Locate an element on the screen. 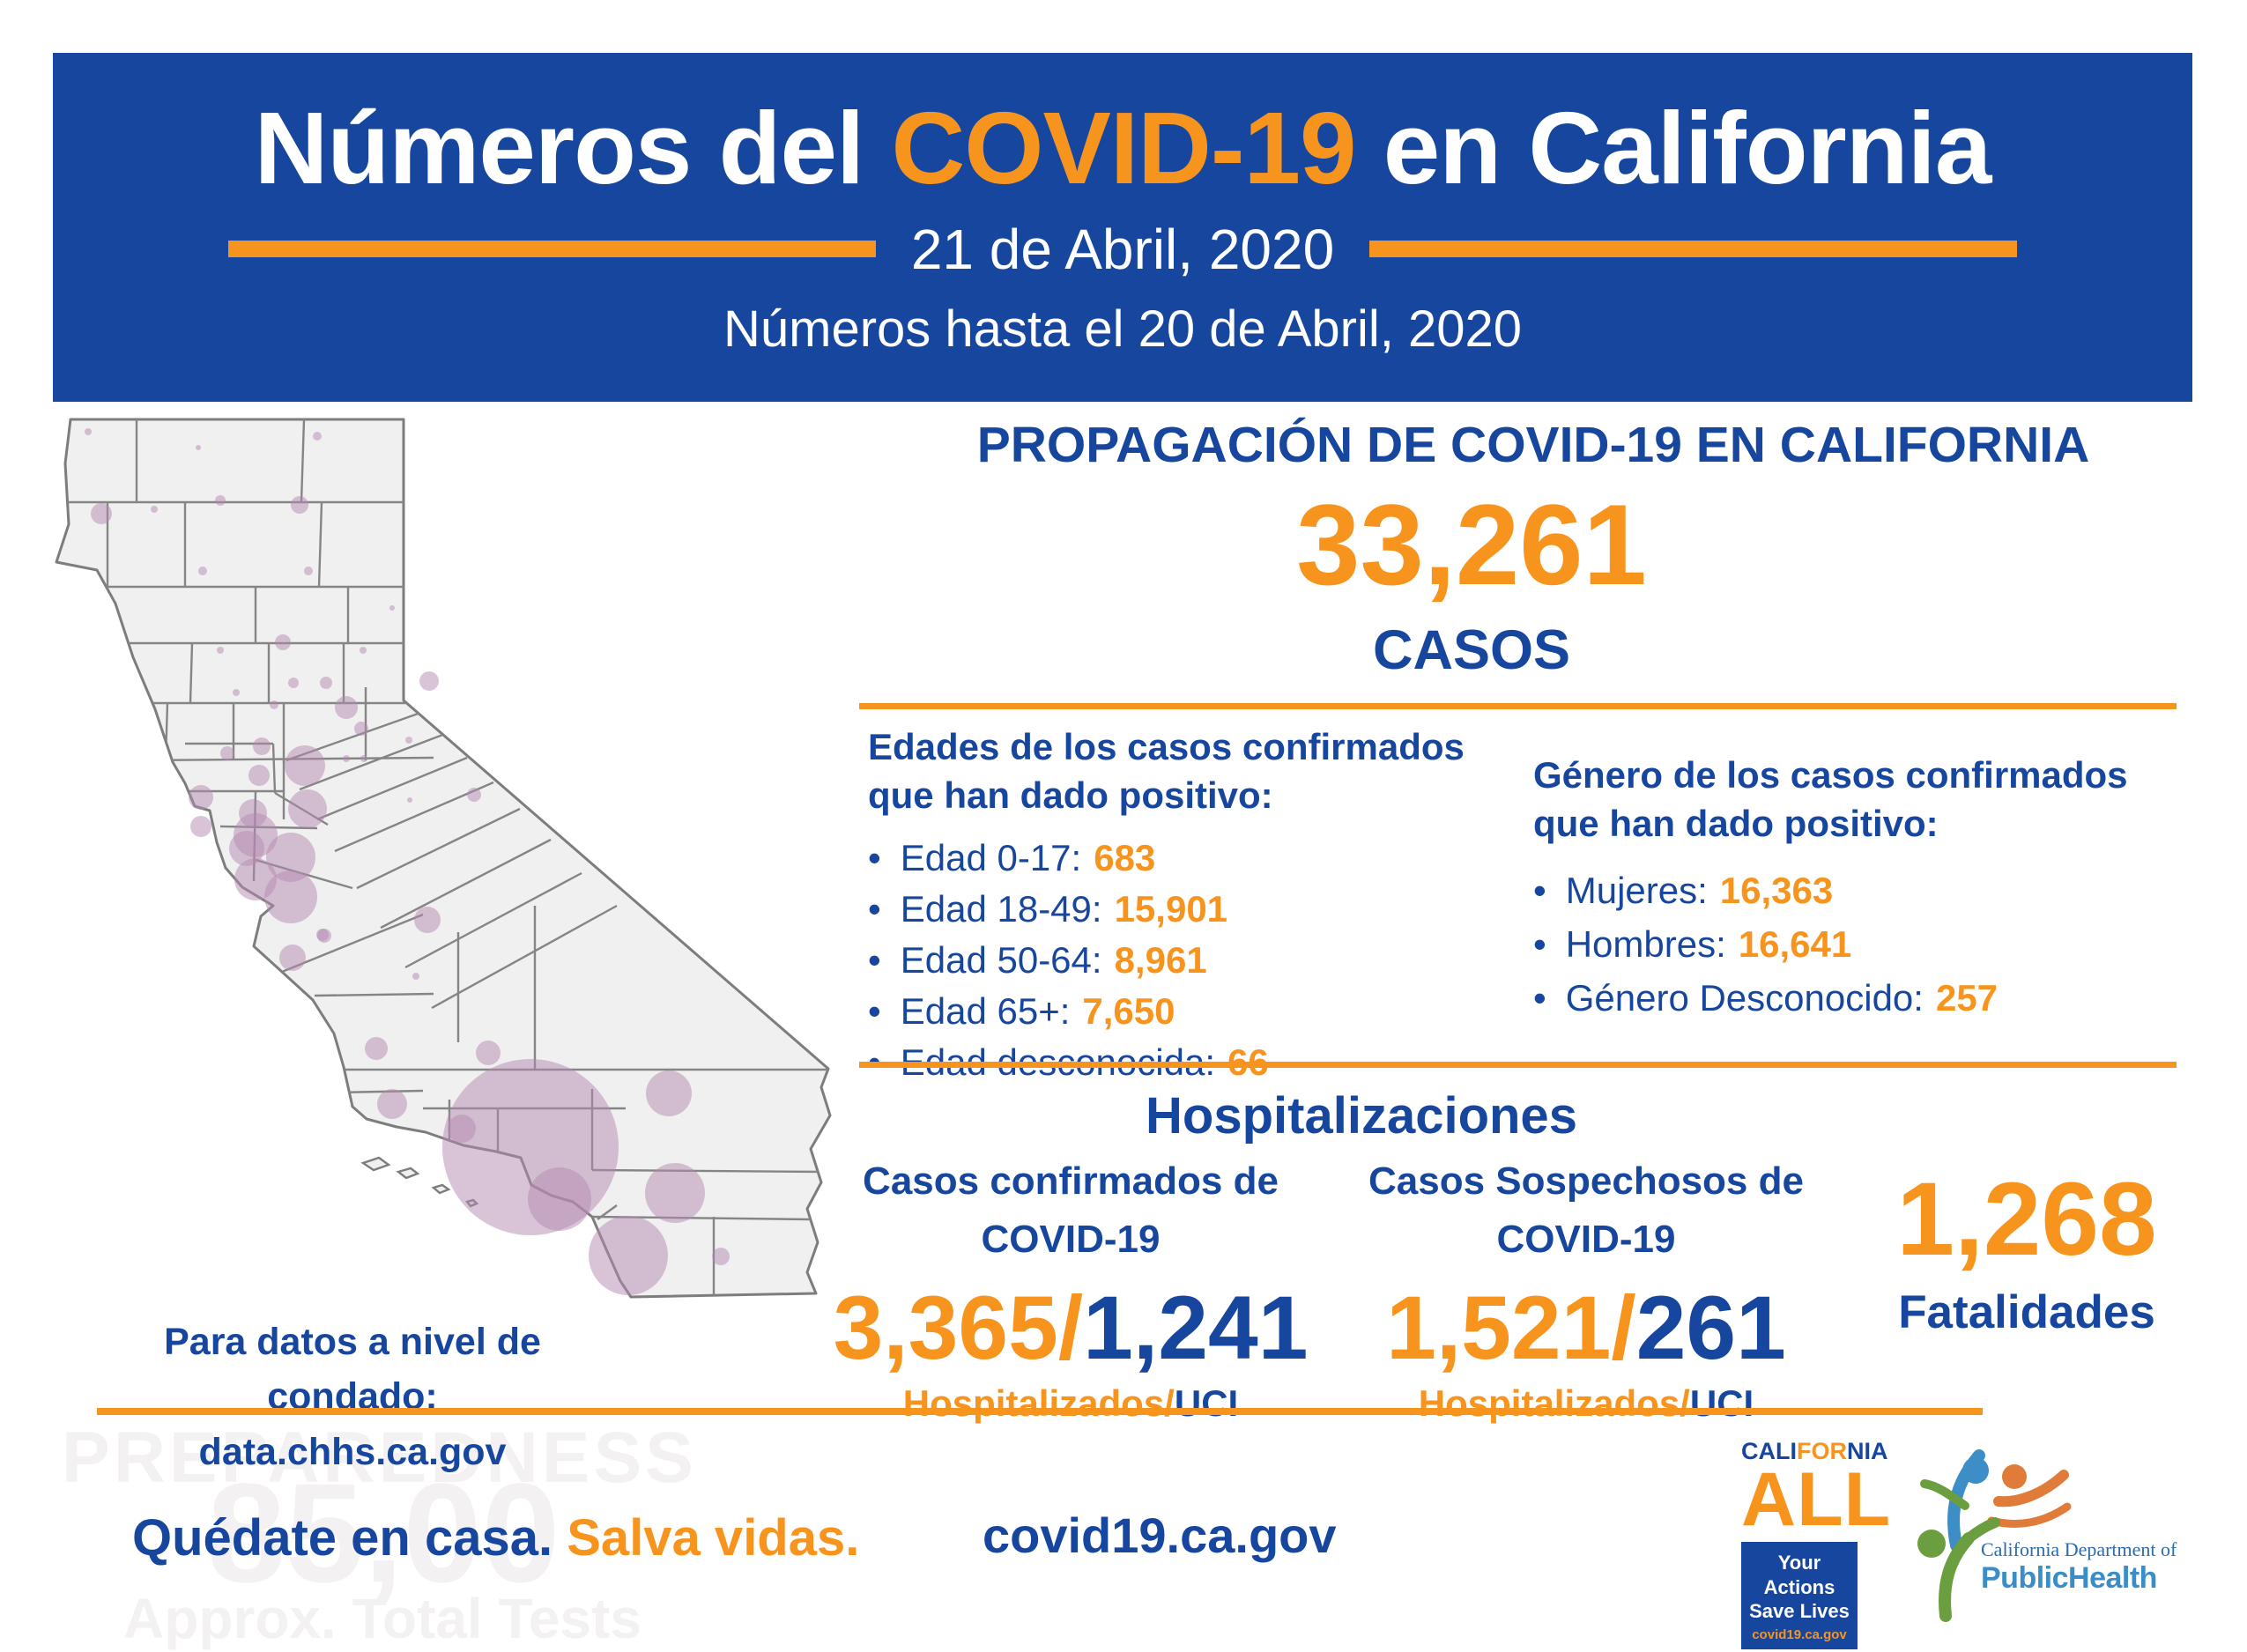  cdph-figures-icon is located at coordinates (1995, 1536).